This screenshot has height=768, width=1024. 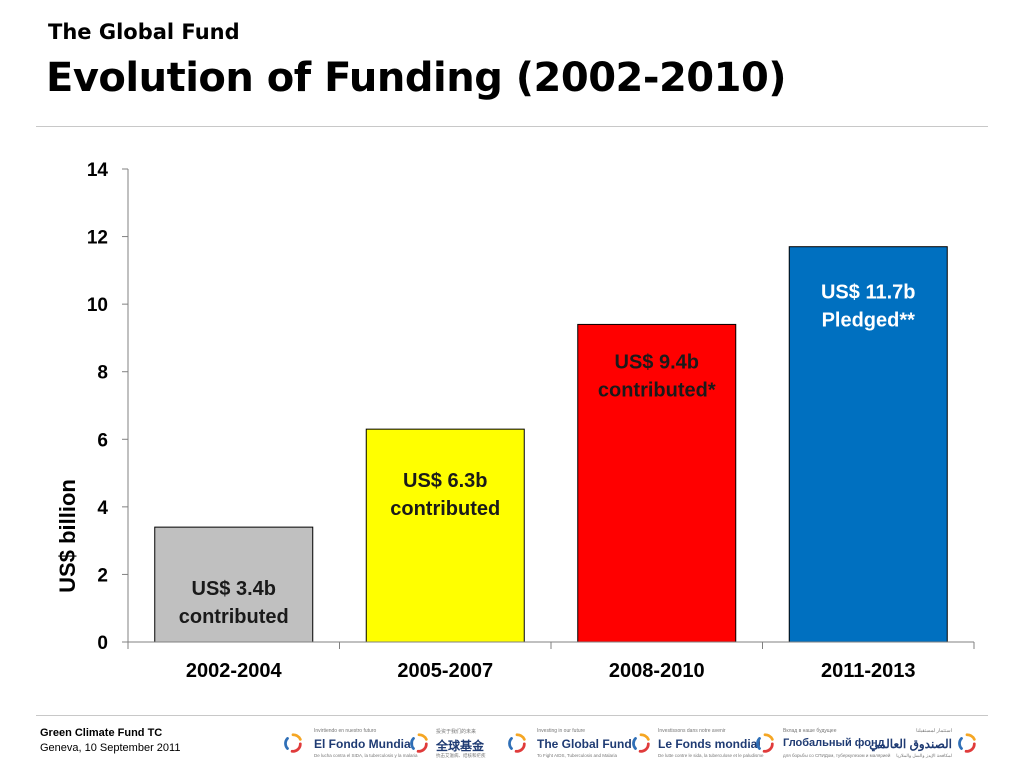 I want to click on logo-subline: 抗击艾滋病、结核和疟疾, so click(x=461, y=755).